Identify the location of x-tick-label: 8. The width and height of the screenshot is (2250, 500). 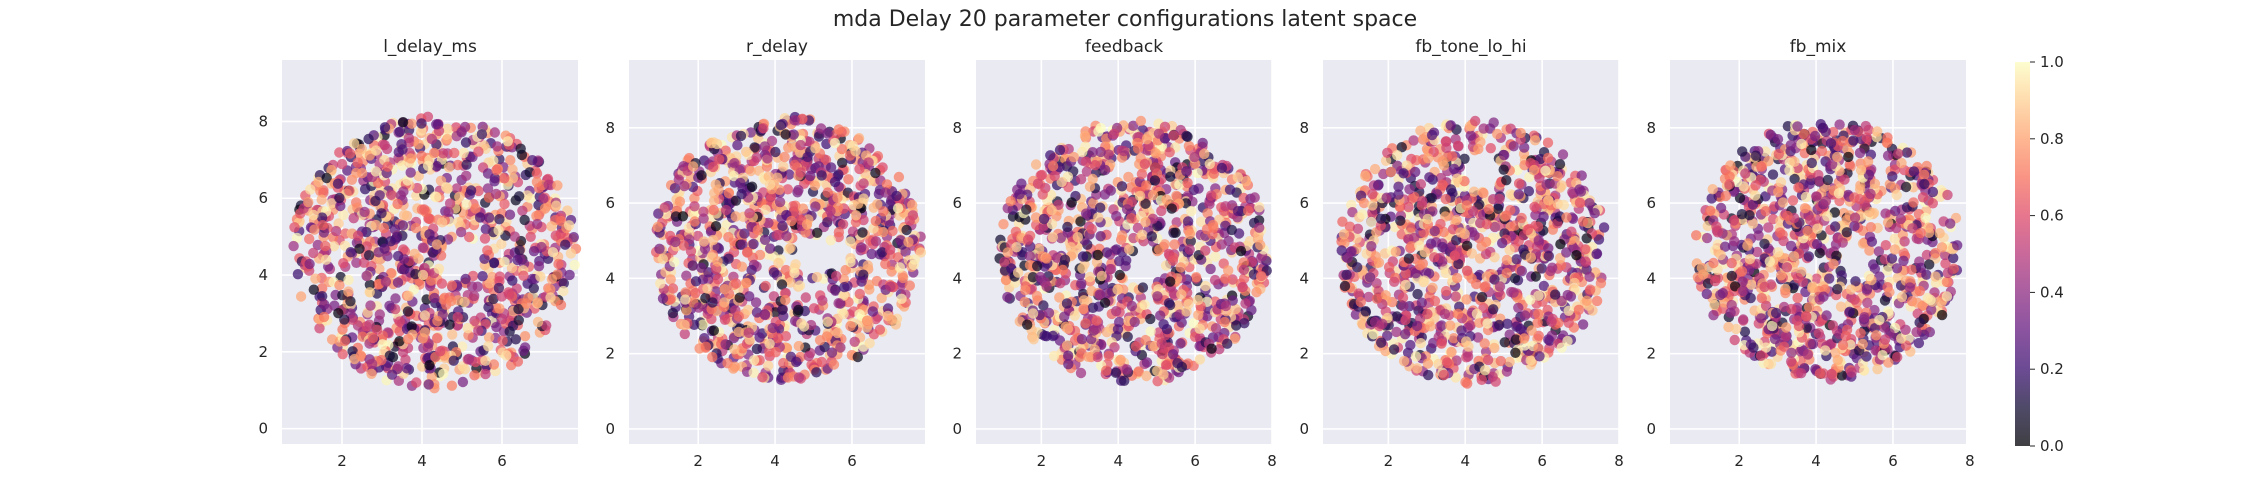
(1970, 461).